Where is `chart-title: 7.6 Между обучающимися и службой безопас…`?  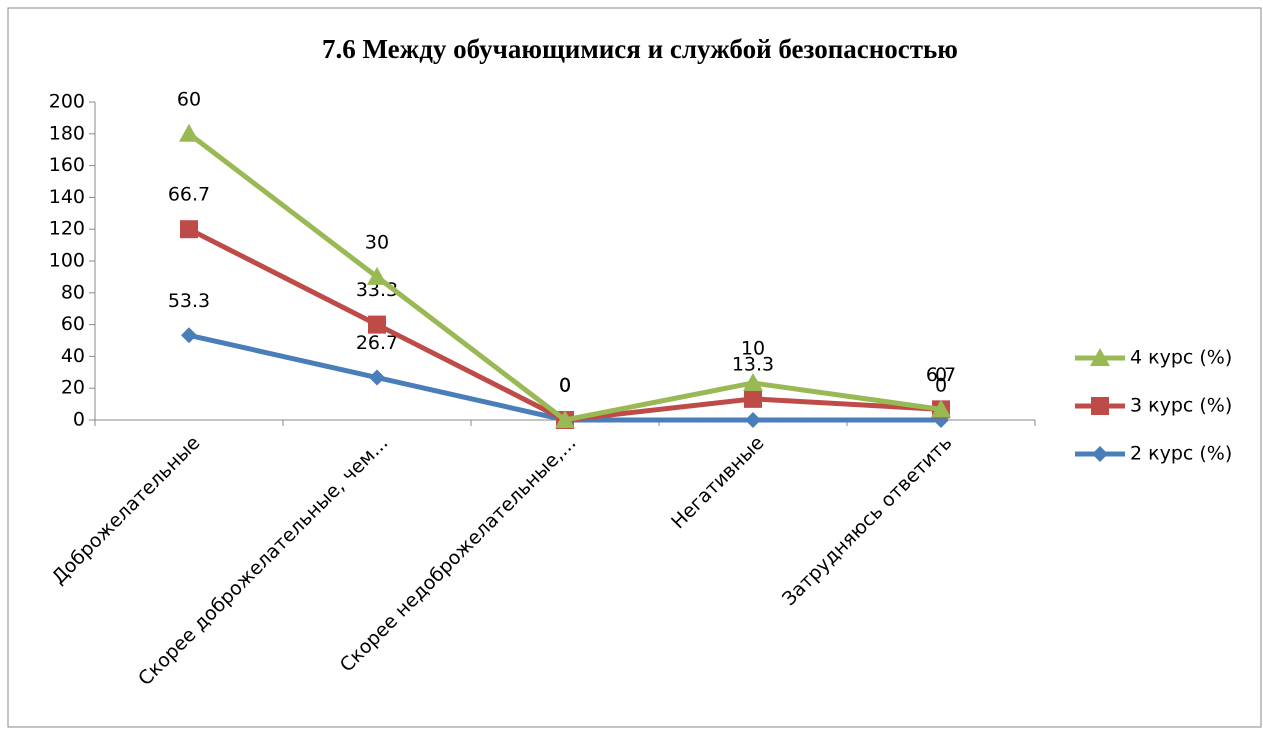
chart-title: 7.6 Между обучающимися и службой безопас… is located at coordinates (640, 49).